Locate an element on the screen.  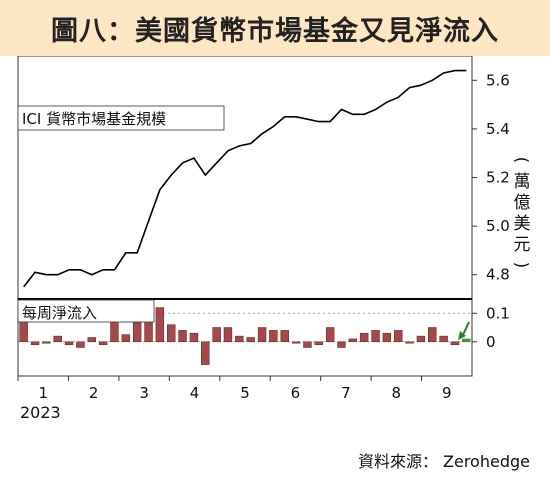
bar-label-box is located at coordinates (86, 311).